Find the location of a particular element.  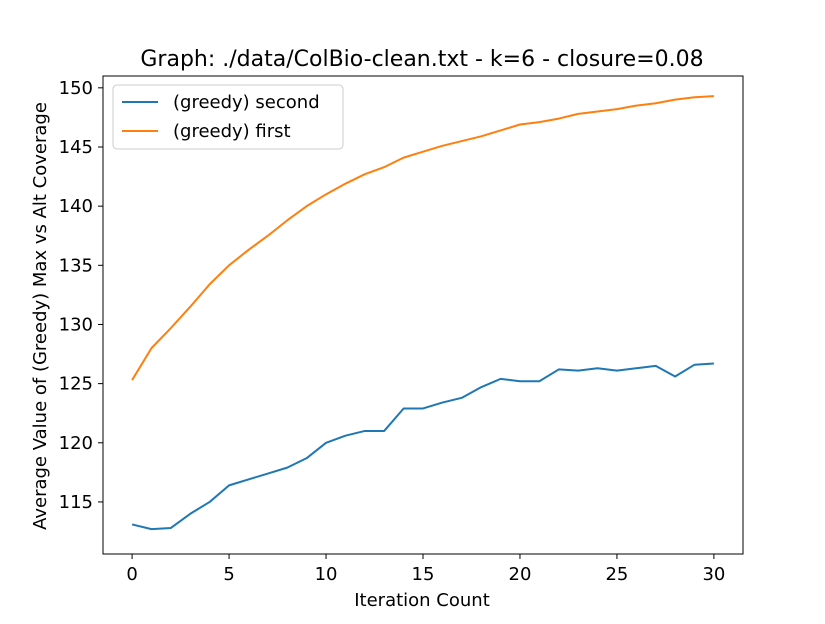

y-tick-label: 145 is located at coordinates (76, 147).